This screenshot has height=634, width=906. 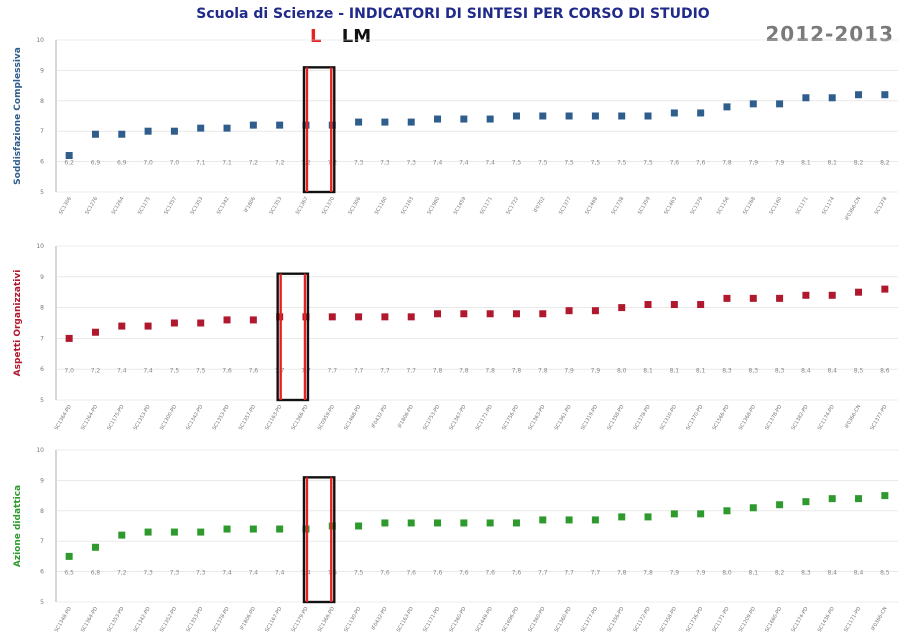 What do you see at coordinates (885, 163) in the screenshot?
I see `data-label: 8,2` at bounding box center [885, 163].